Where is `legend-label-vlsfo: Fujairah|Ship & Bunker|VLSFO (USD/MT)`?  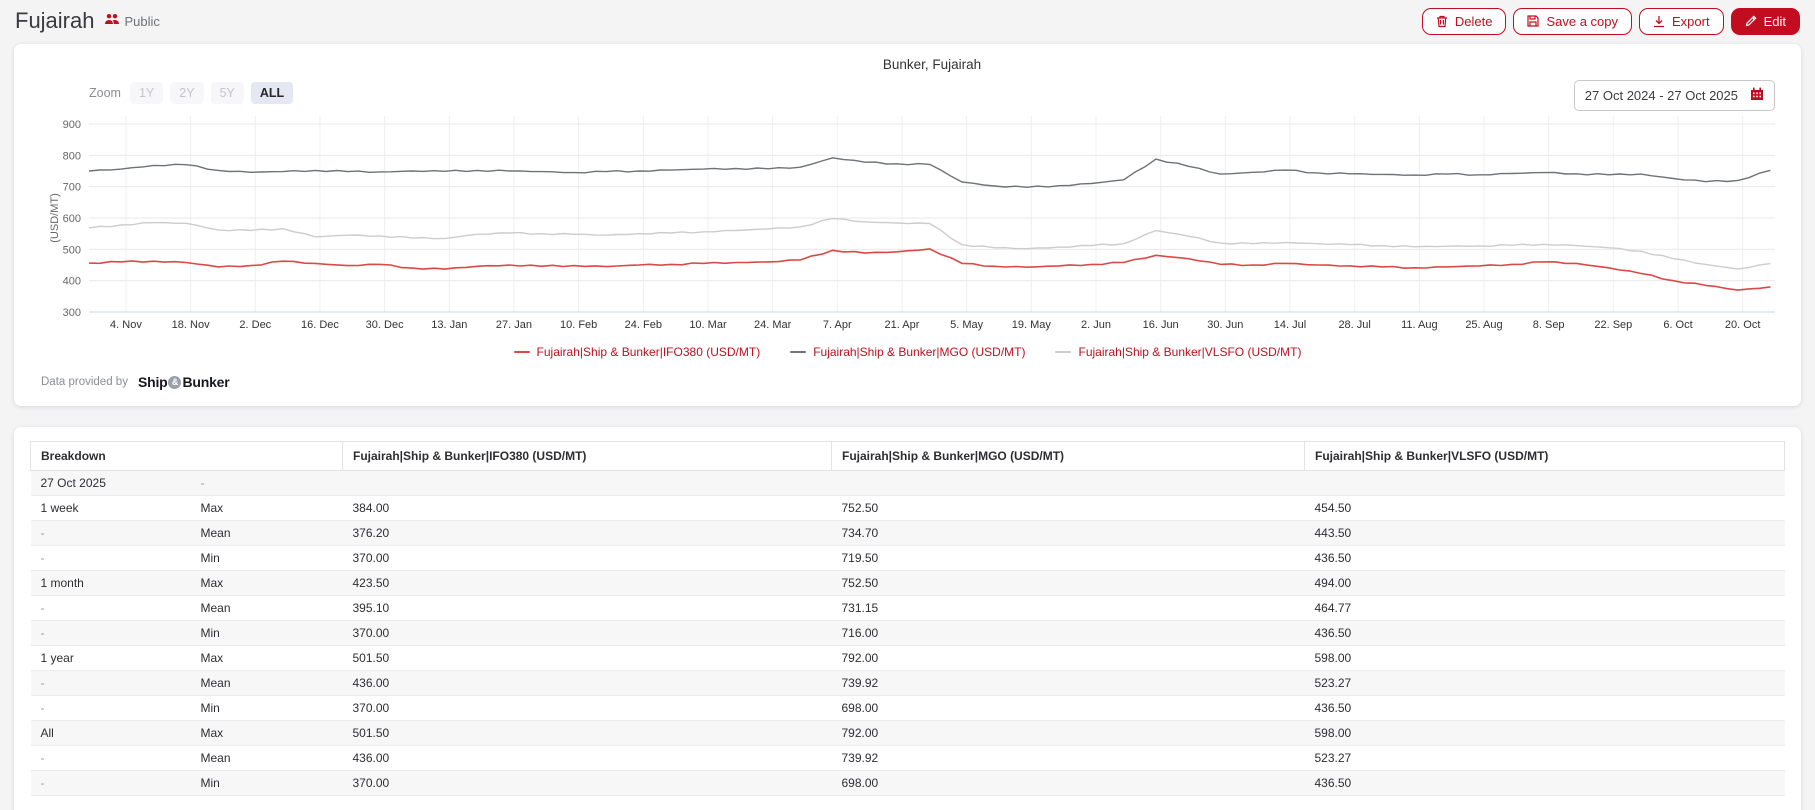
legend-label-vlsfo: Fujairah|Ship & Bunker|VLSFO (USD/MT) is located at coordinates (1190, 352).